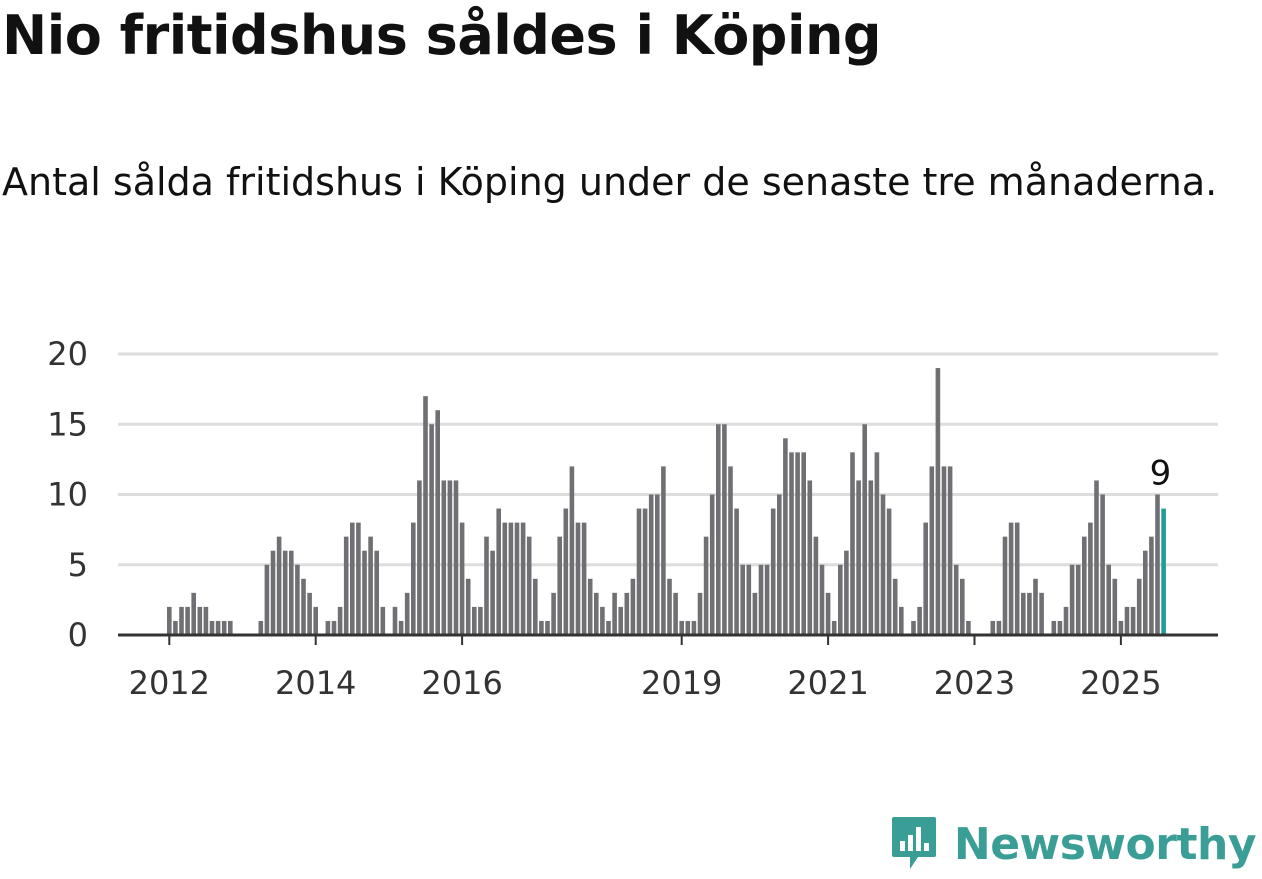 Image resolution: width=1262 pixels, height=879 pixels. What do you see at coordinates (1120, 683) in the screenshot?
I see `x-tick-label: 2025` at bounding box center [1120, 683].